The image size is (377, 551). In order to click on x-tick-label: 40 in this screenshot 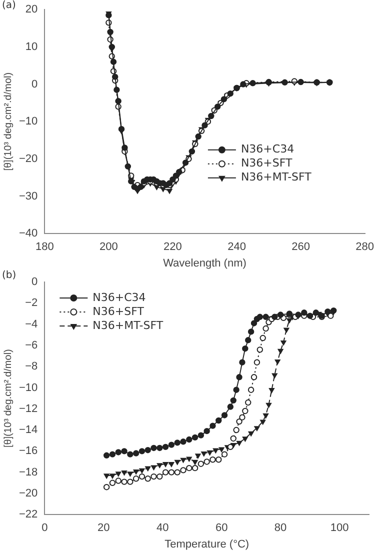, I will do `click(162, 528)`.